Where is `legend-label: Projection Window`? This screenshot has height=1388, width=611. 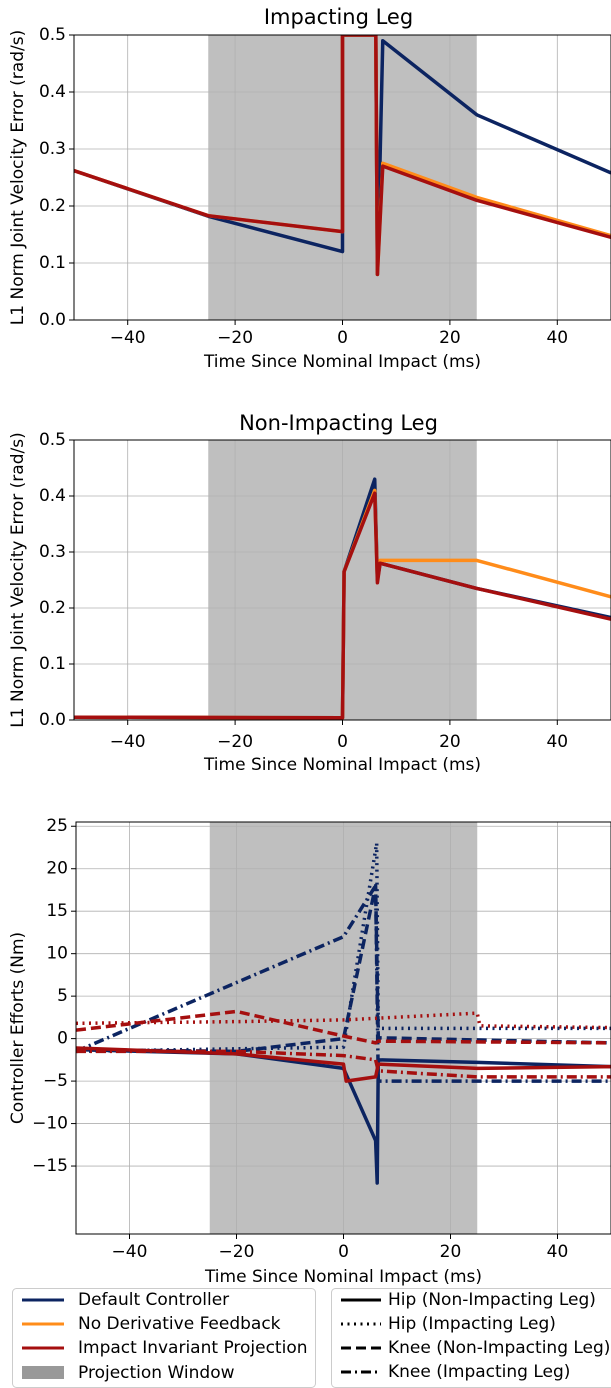 legend-label: Projection Window is located at coordinates (156, 1373).